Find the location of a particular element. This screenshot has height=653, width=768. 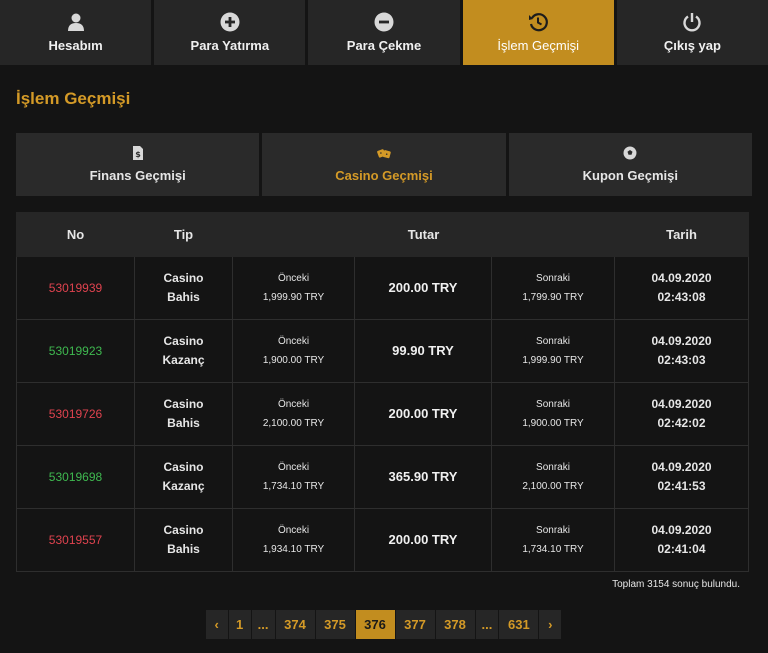

tab-casino-history: Casino Geçmişi is located at coordinates (384, 164).